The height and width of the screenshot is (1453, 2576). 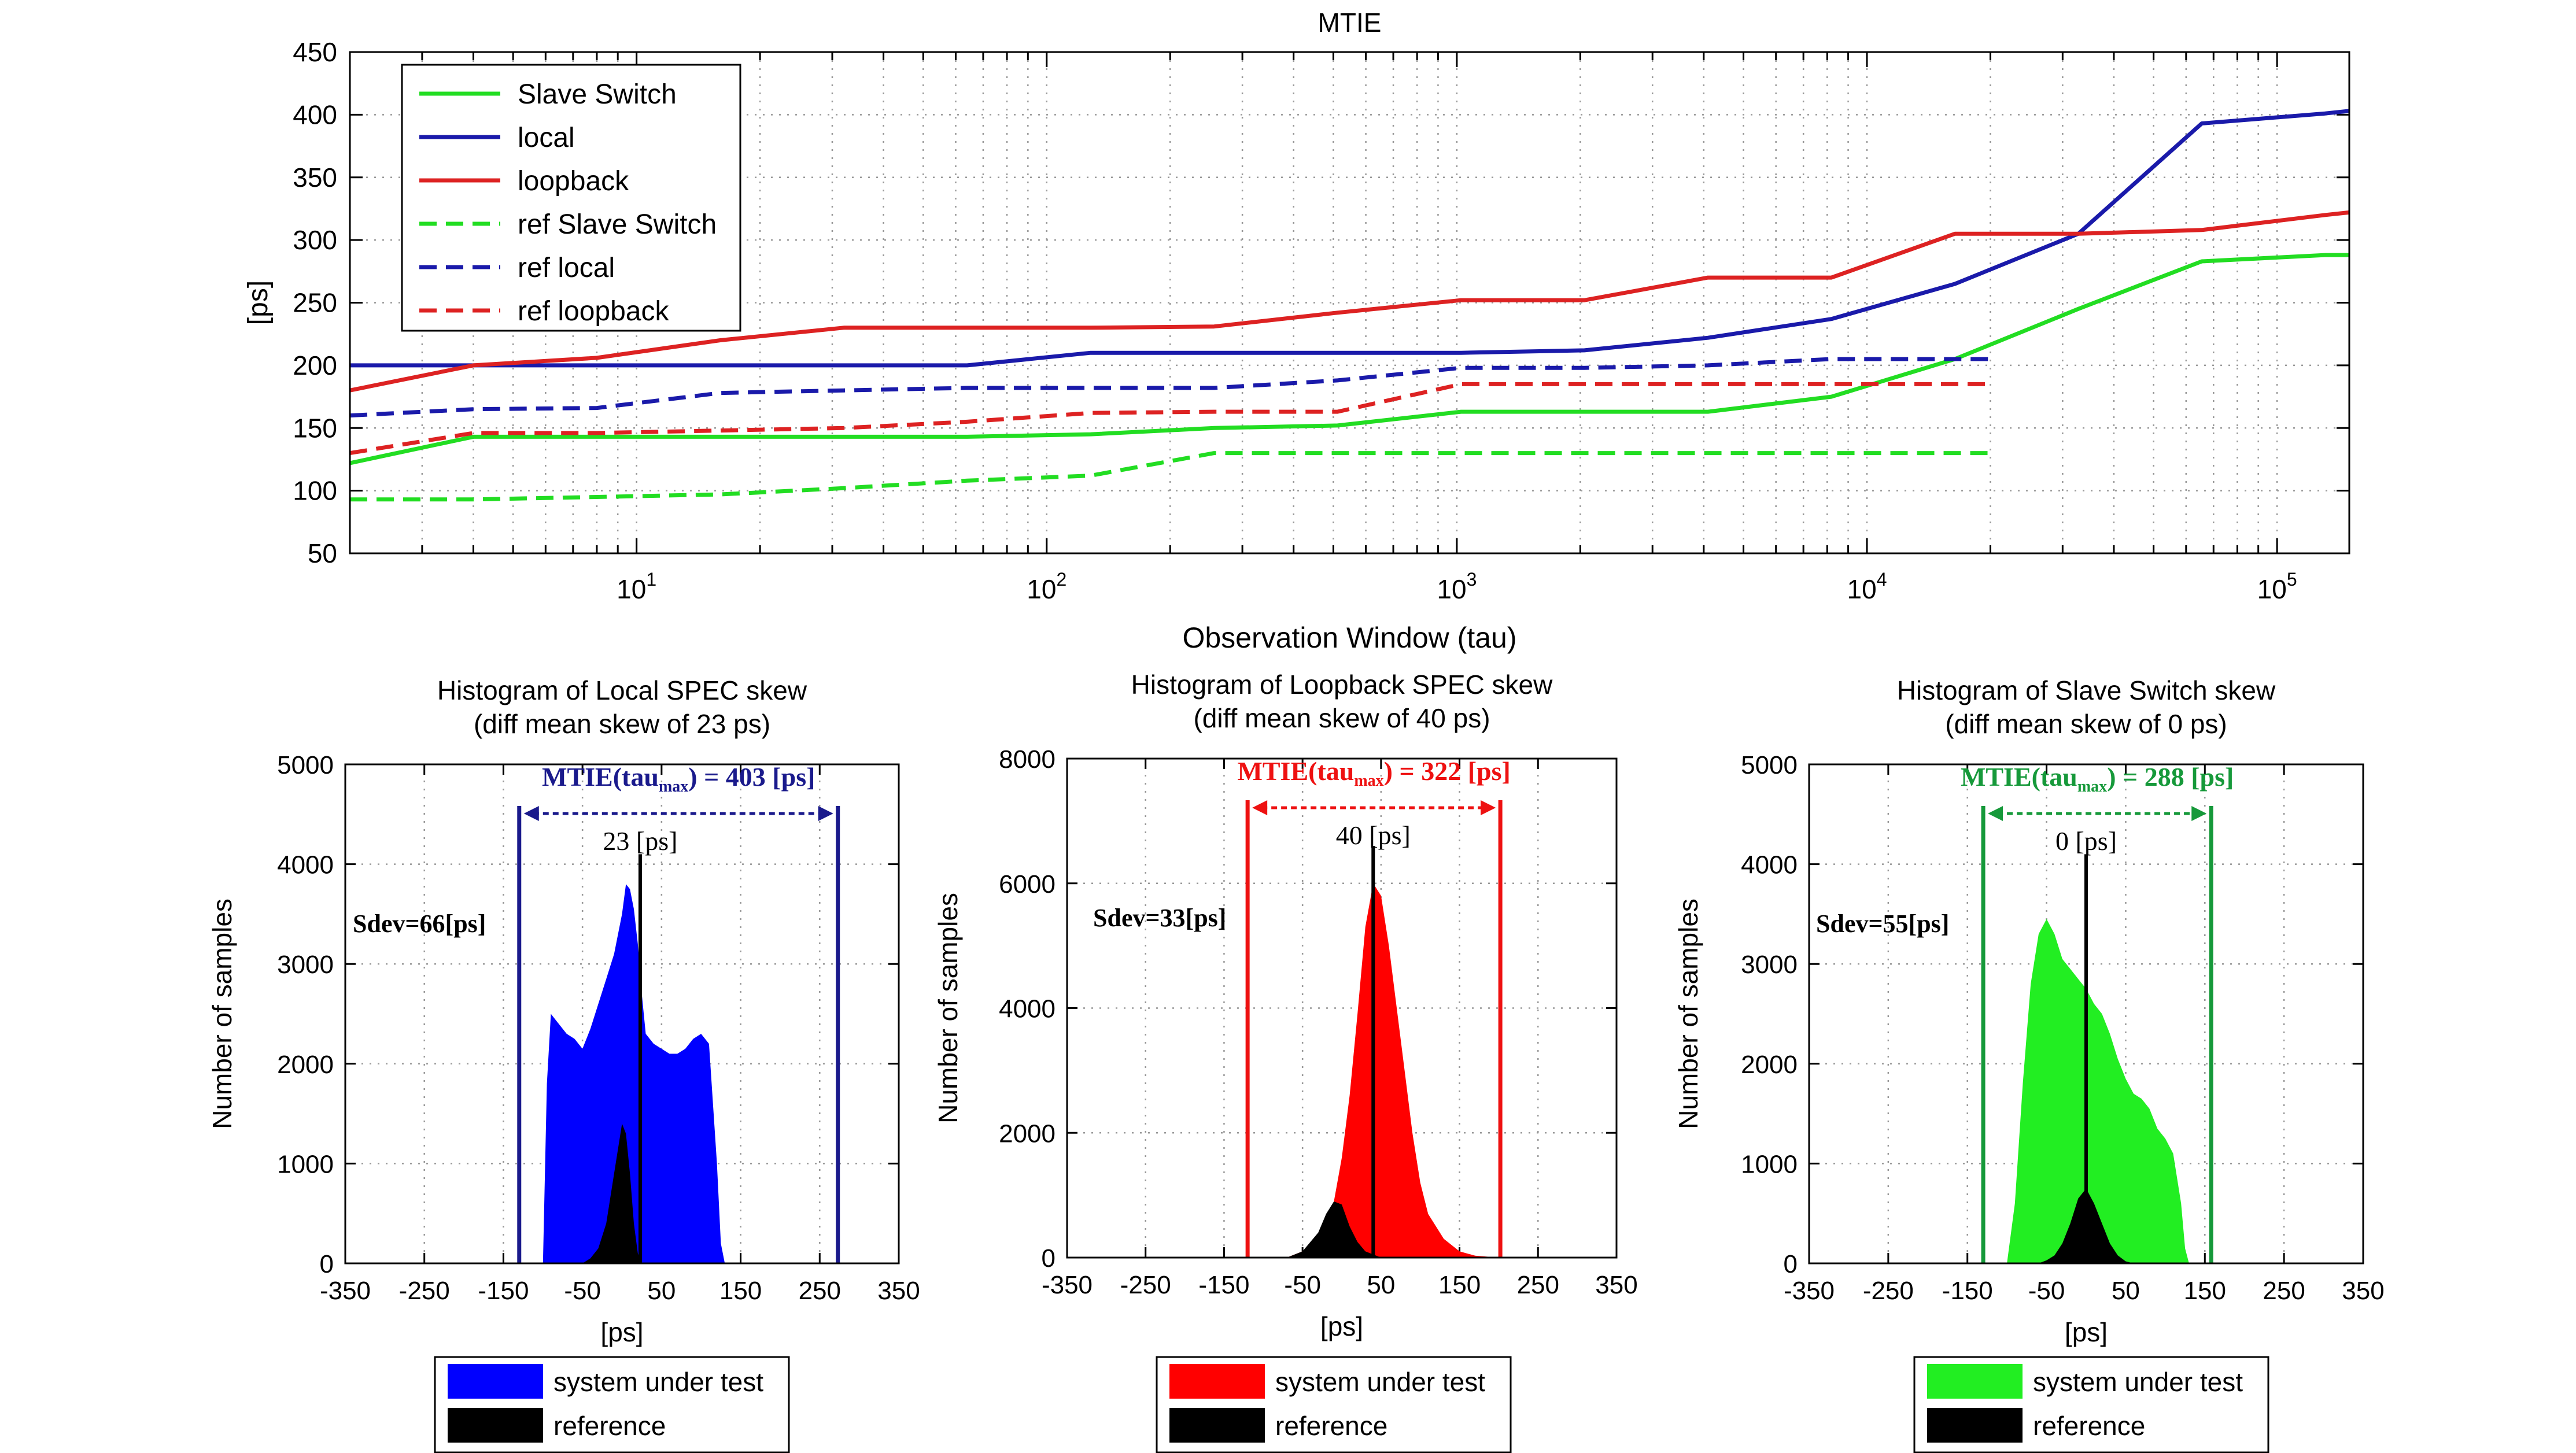 What do you see at coordinates (1027, 760) in the screenshot?
I see `y-tick-label: 8000` at bounding box center [1027, 760].